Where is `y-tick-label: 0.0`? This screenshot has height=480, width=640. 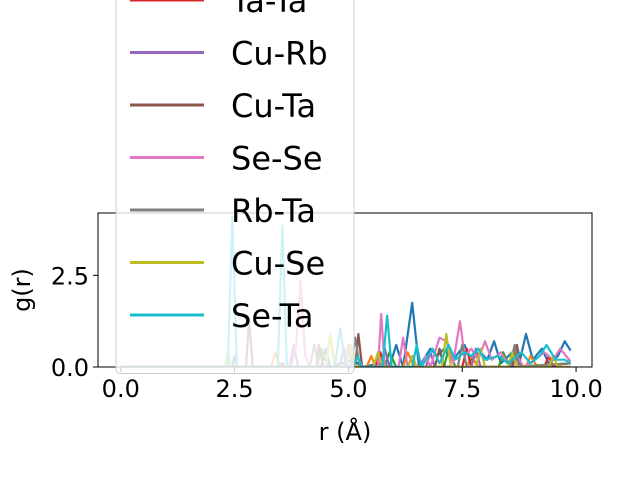
y-tick-label: 0.0 is located at coordinates (70, 368).